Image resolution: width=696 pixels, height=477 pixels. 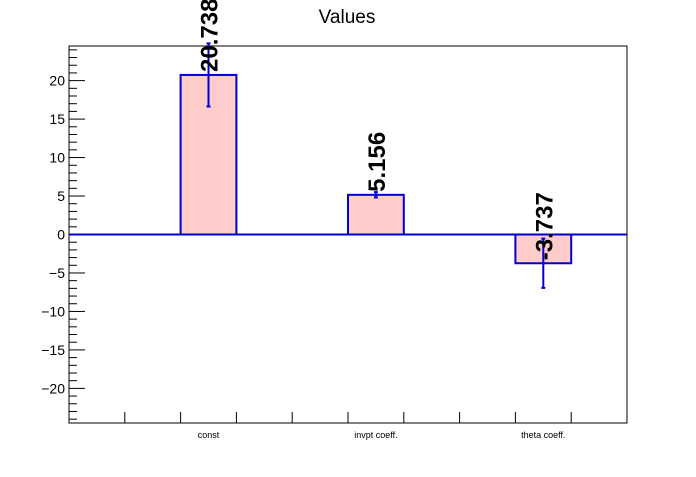 I want to click on data-label: 20.738, so click(x=210, y=36).